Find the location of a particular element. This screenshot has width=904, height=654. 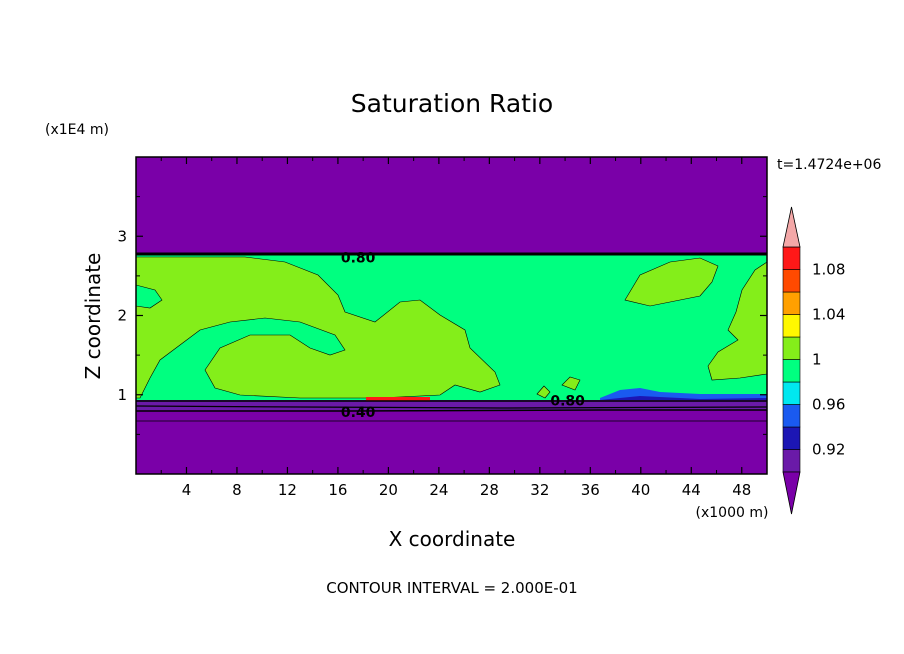

x-tick-label: 4 is located at coordinates (187, 490).